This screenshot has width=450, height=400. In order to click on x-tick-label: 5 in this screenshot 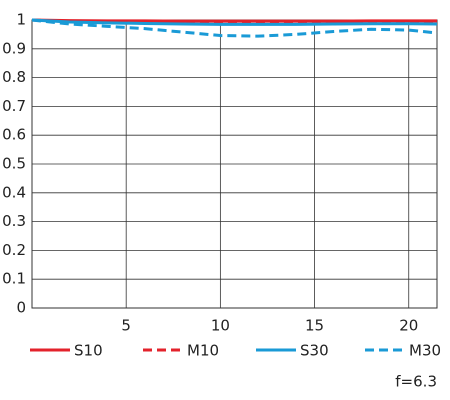, I will do `click(126, 326)`.